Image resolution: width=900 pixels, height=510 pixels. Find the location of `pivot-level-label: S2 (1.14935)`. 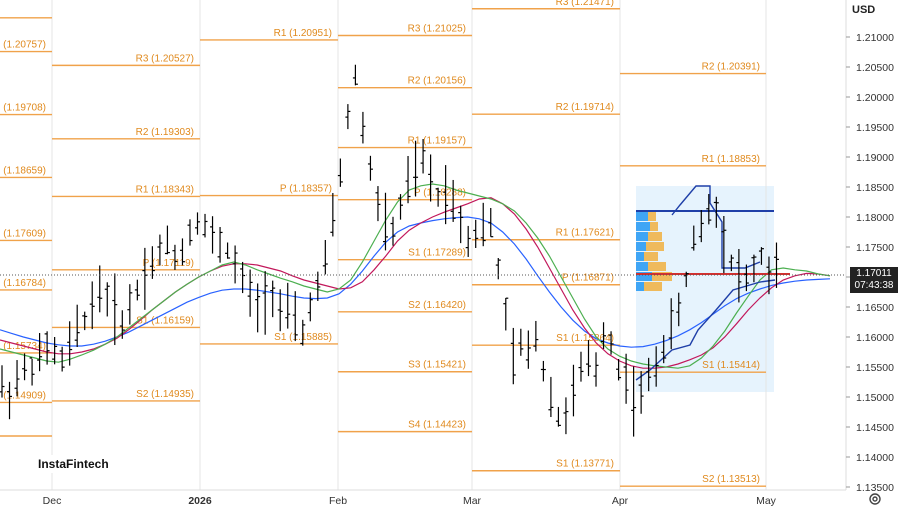

pivot-level-label: S2 (1.14935) is located at coordinates (165, 394).